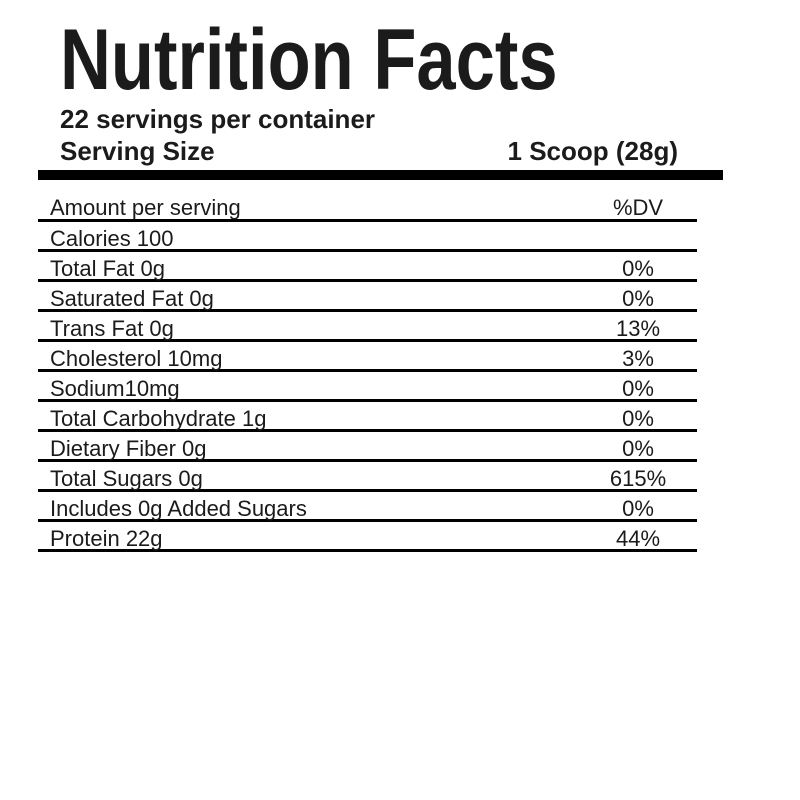  I want to click on nutrient-dv: 3%, so click(638, 358).